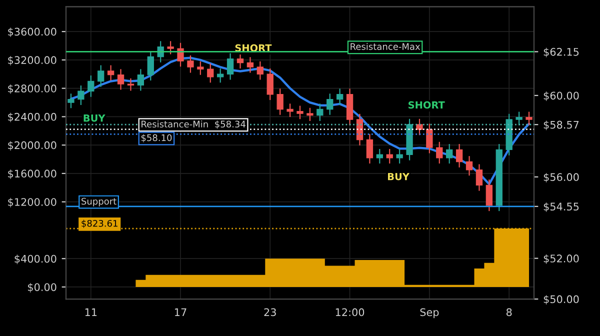  Describe the element at coordinates (426, 105) in the screenshot. I see `annotation: SHORT` at that location.